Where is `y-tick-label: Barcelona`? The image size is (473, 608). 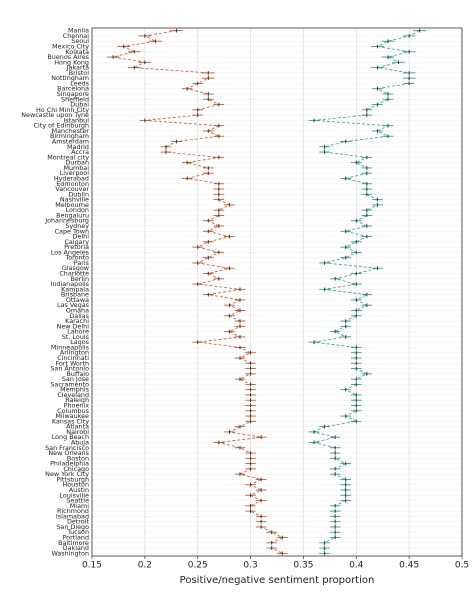 y-tick-label: Barcelona is located at coordinates (73, 89).